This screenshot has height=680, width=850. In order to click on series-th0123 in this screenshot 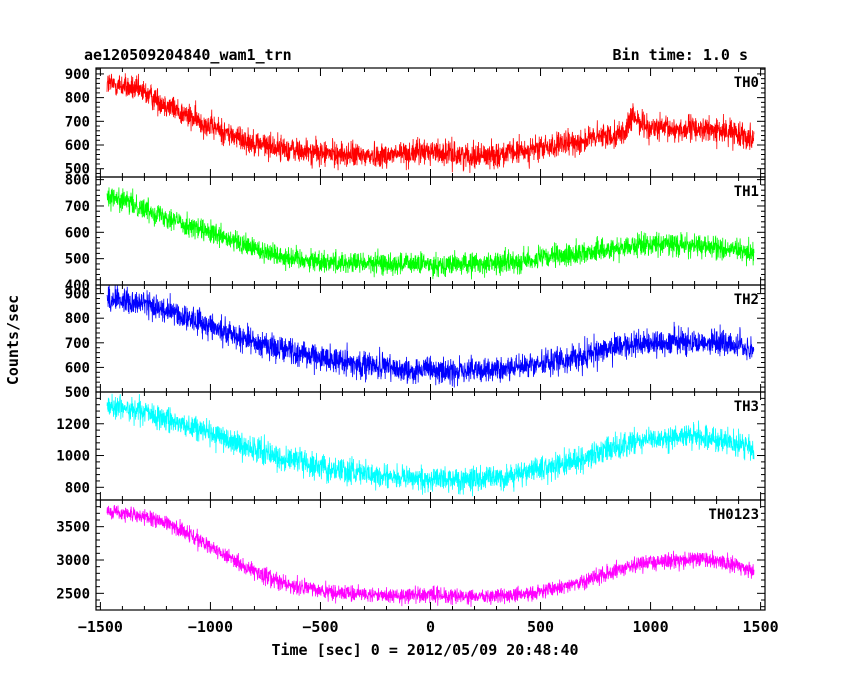, I will do `click(430, 556)`.